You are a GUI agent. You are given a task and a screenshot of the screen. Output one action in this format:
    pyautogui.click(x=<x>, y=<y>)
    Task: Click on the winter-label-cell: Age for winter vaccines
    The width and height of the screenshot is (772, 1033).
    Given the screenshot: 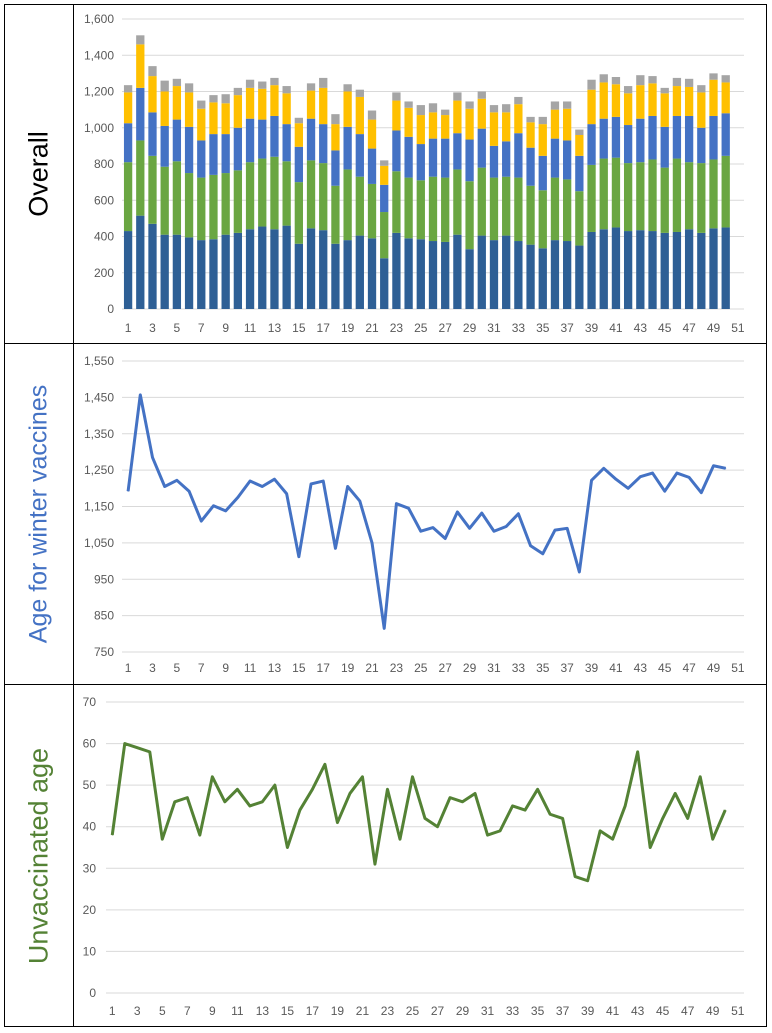 What is the action you would take?
    pyautogui.click(x=39, y=514)
    